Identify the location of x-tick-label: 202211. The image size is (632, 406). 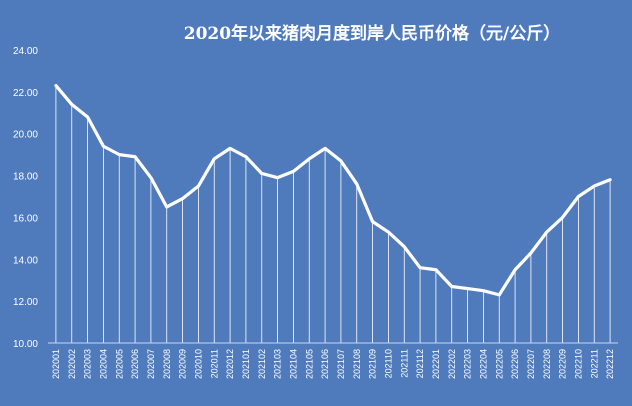
(594, 363).